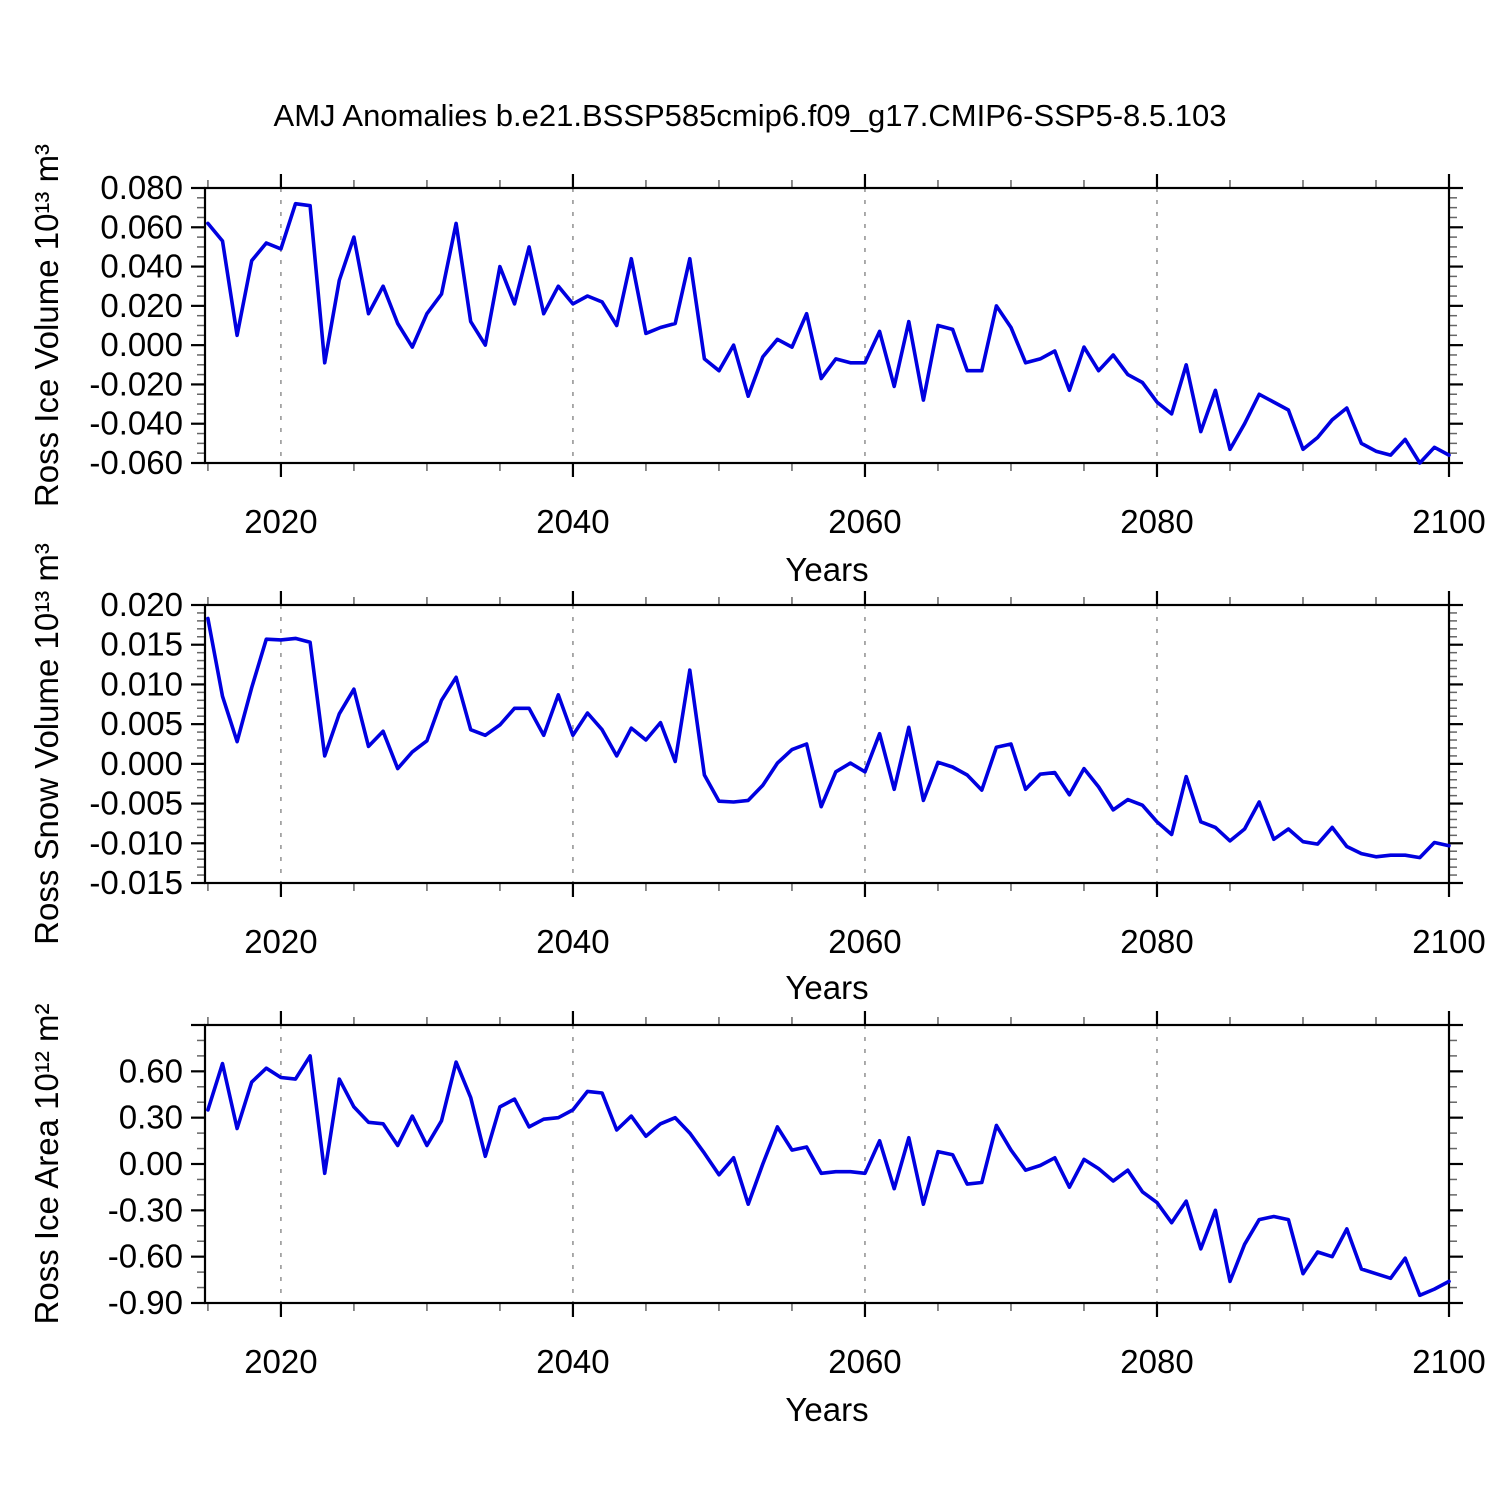 The image size is (1500, 1500). Describe the element at coordinates (141, 683) in the screenshot. I see `y-tick-label: 0.010` at that location.